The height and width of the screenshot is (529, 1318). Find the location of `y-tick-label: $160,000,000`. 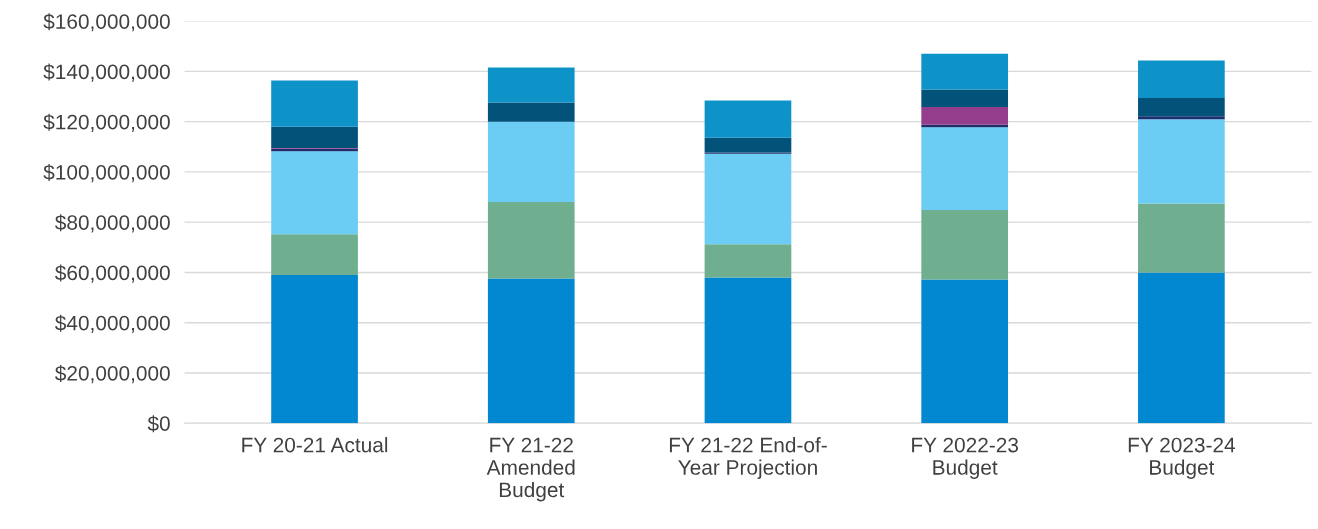

y-tick-label: $160,000,000 is located at coordinates (106, 22).